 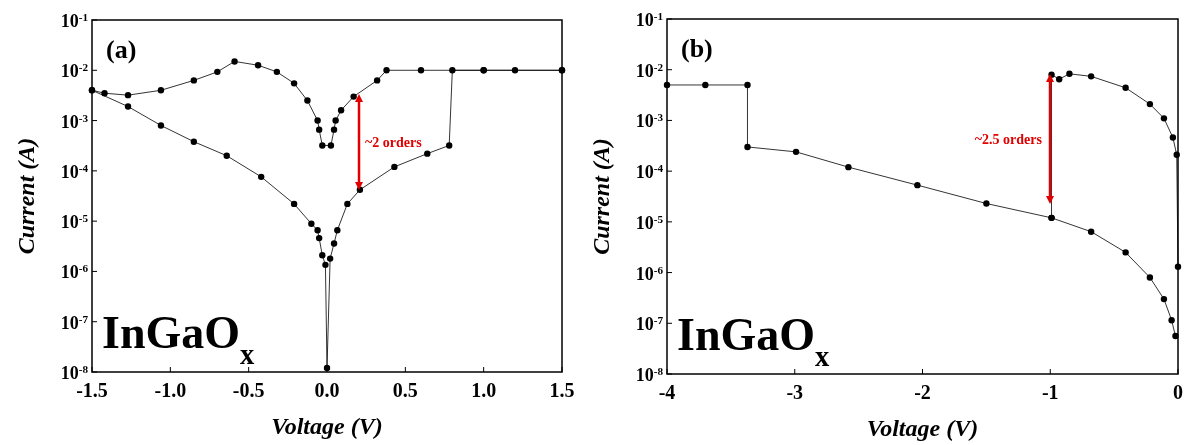 What do you see at coordinates (248, 390) in the screenshot?
I see `x-tick-label: -0.5` at bounding box center [248, 390].